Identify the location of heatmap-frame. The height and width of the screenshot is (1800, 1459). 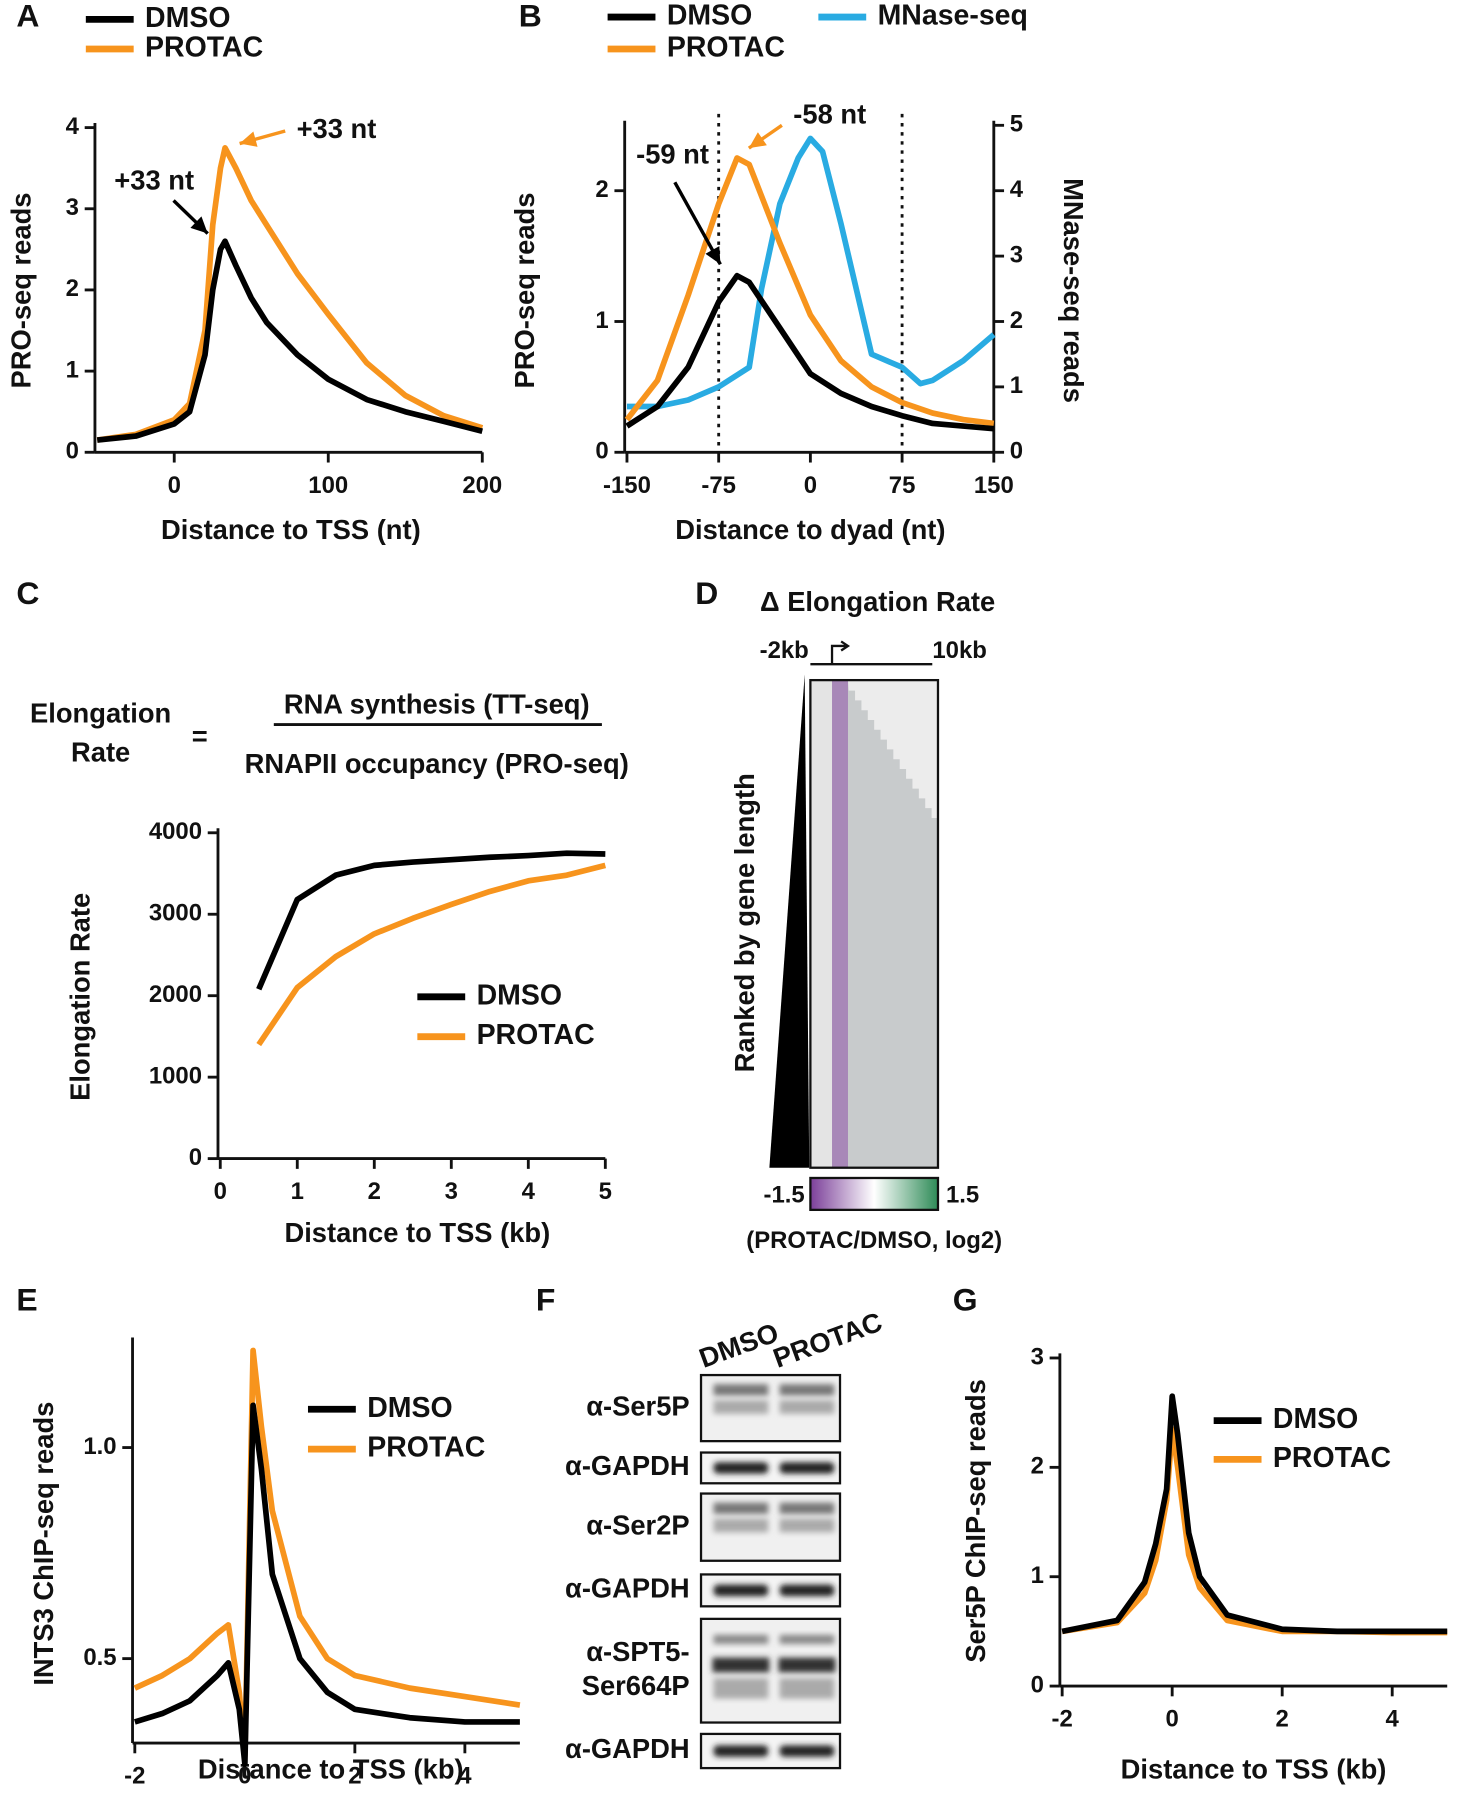
(874, 923).